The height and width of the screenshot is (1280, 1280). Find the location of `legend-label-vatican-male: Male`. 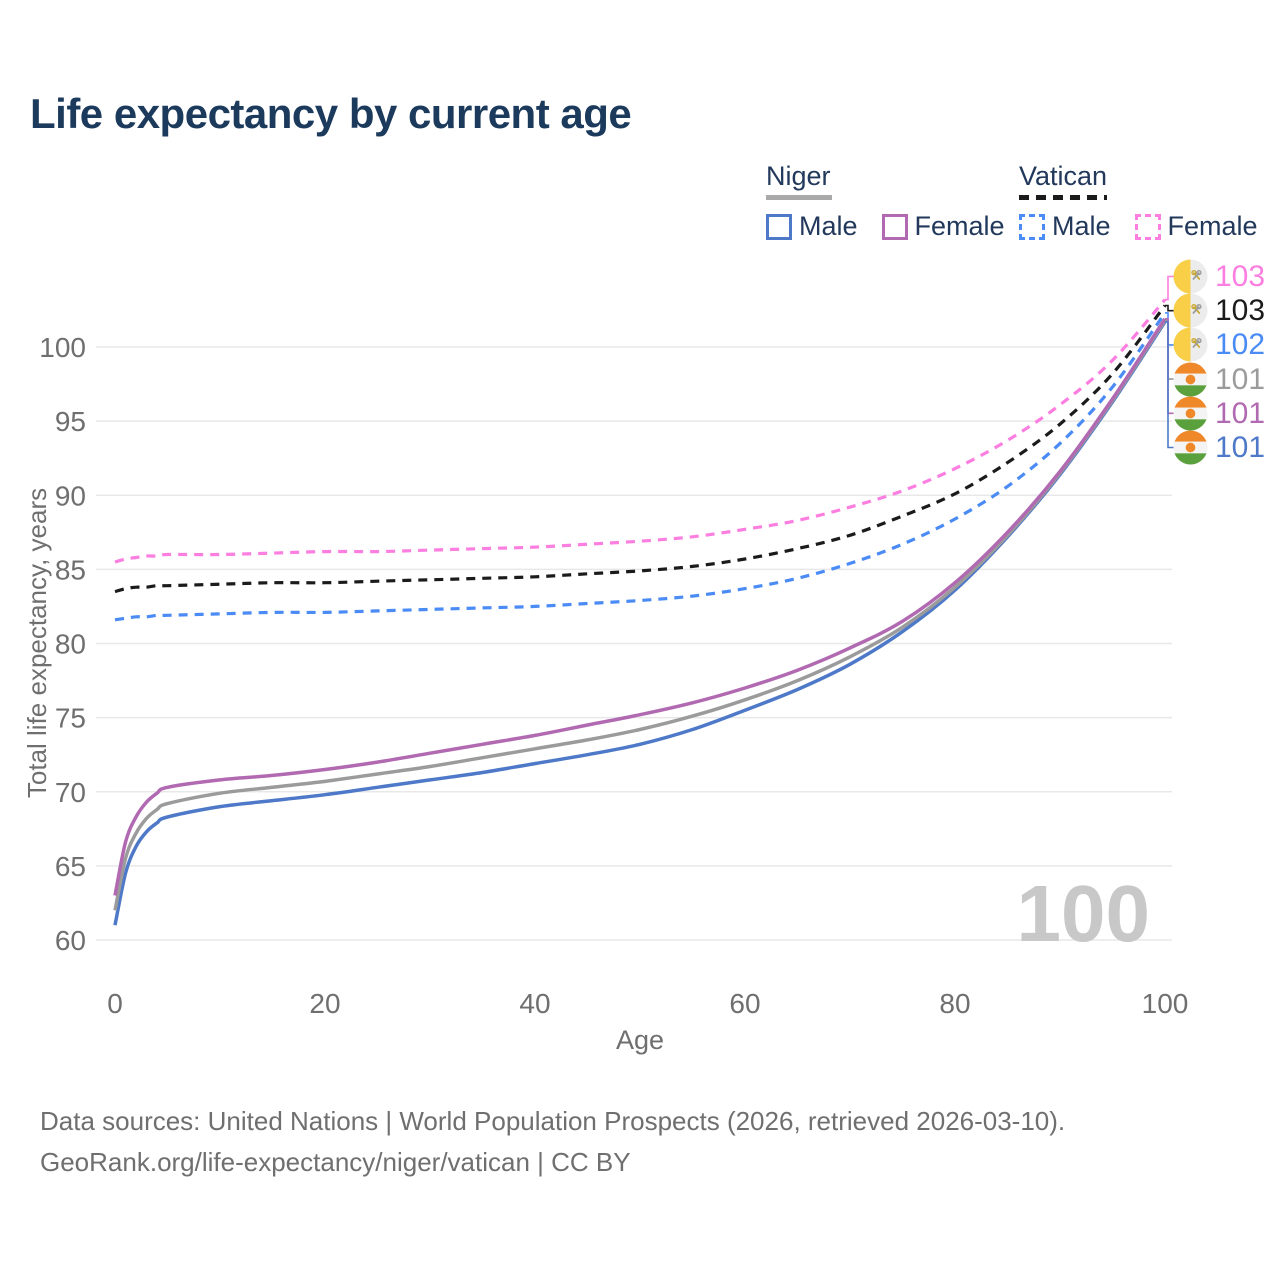

legend-label-vatican-male: Male is located at coordinates (1081, 226).